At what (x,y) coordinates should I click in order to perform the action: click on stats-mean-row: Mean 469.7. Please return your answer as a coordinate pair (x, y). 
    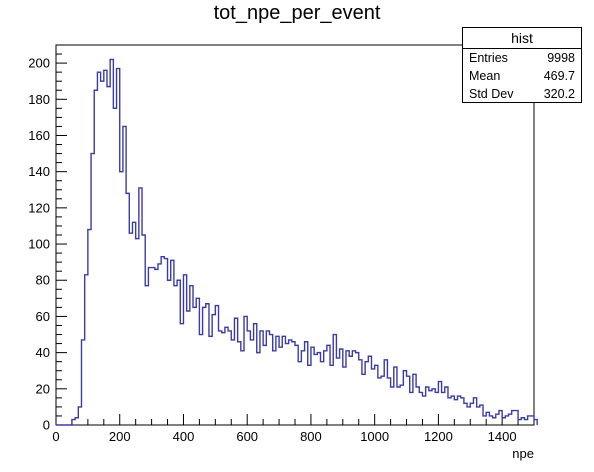
    Looking at the image, I should click on (522, 76).